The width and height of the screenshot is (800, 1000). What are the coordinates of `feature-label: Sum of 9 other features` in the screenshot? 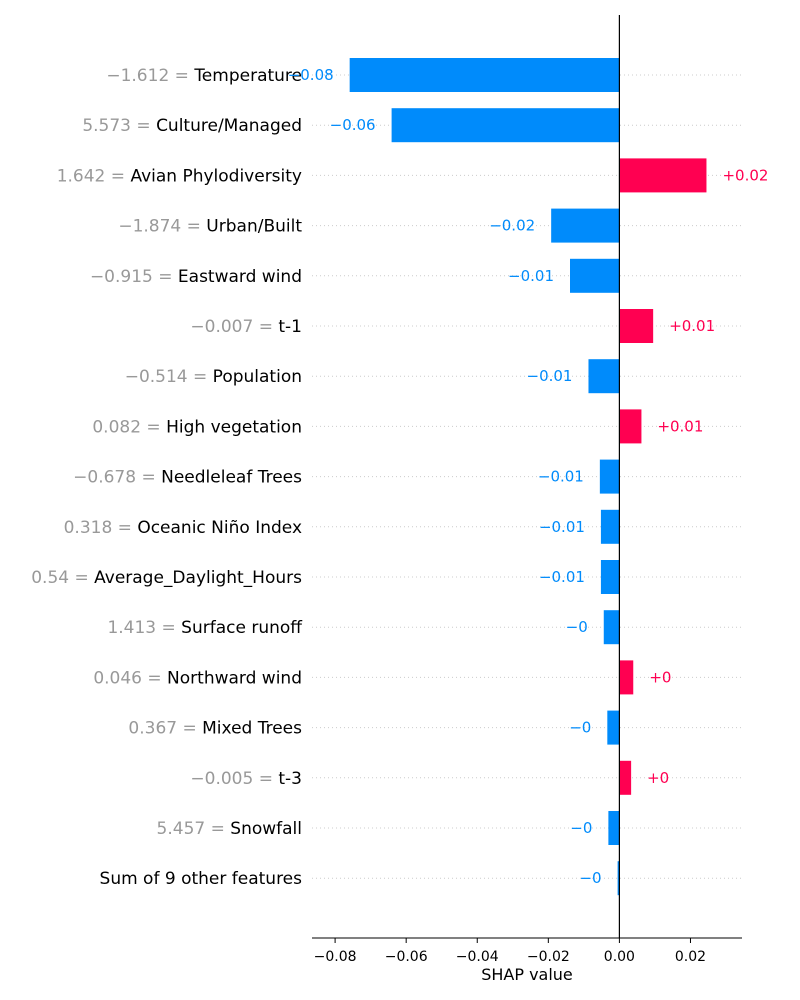 It's located at (201, 879).